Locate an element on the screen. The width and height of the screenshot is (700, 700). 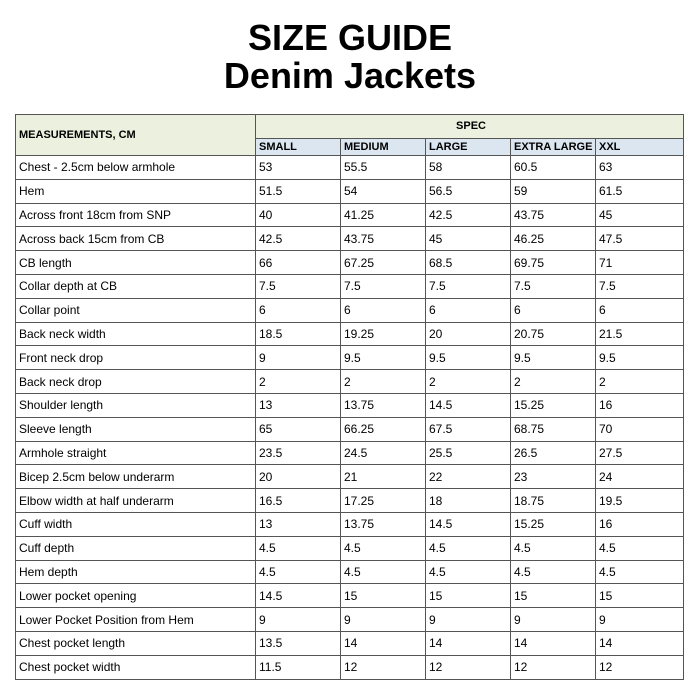
row-label: Shoulder length is located at coordinates (135, 405).